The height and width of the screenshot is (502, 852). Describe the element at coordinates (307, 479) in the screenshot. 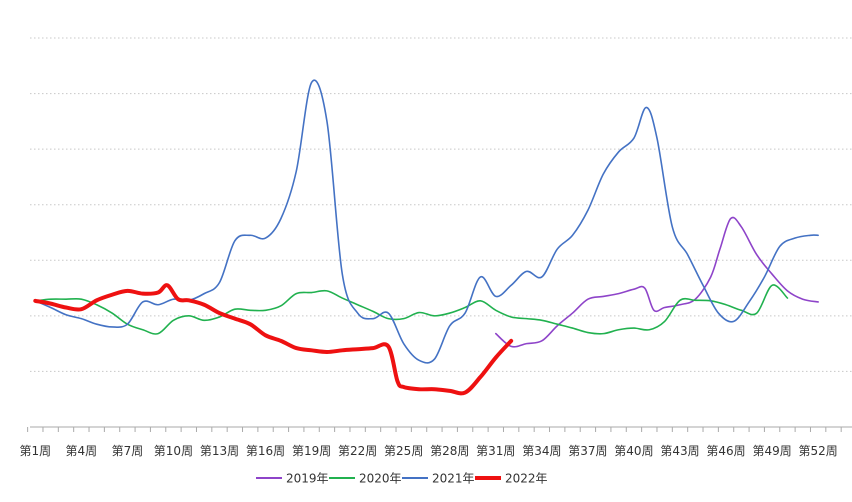

I see `legend-label: 2019年` at that location.